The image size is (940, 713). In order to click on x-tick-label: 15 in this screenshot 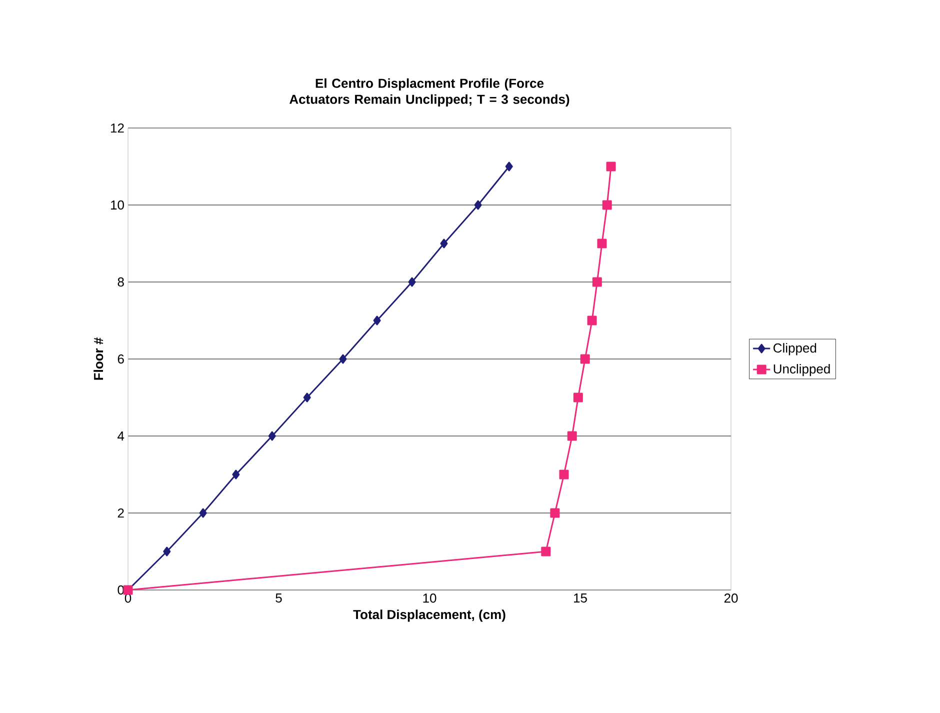, I will do `click(580, 598)`.